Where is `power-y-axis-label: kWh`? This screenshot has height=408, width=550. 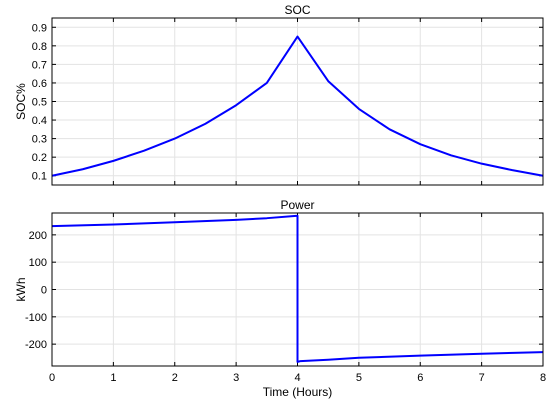 power-y-axis-label: kWh is located at coordinates (21, 290).